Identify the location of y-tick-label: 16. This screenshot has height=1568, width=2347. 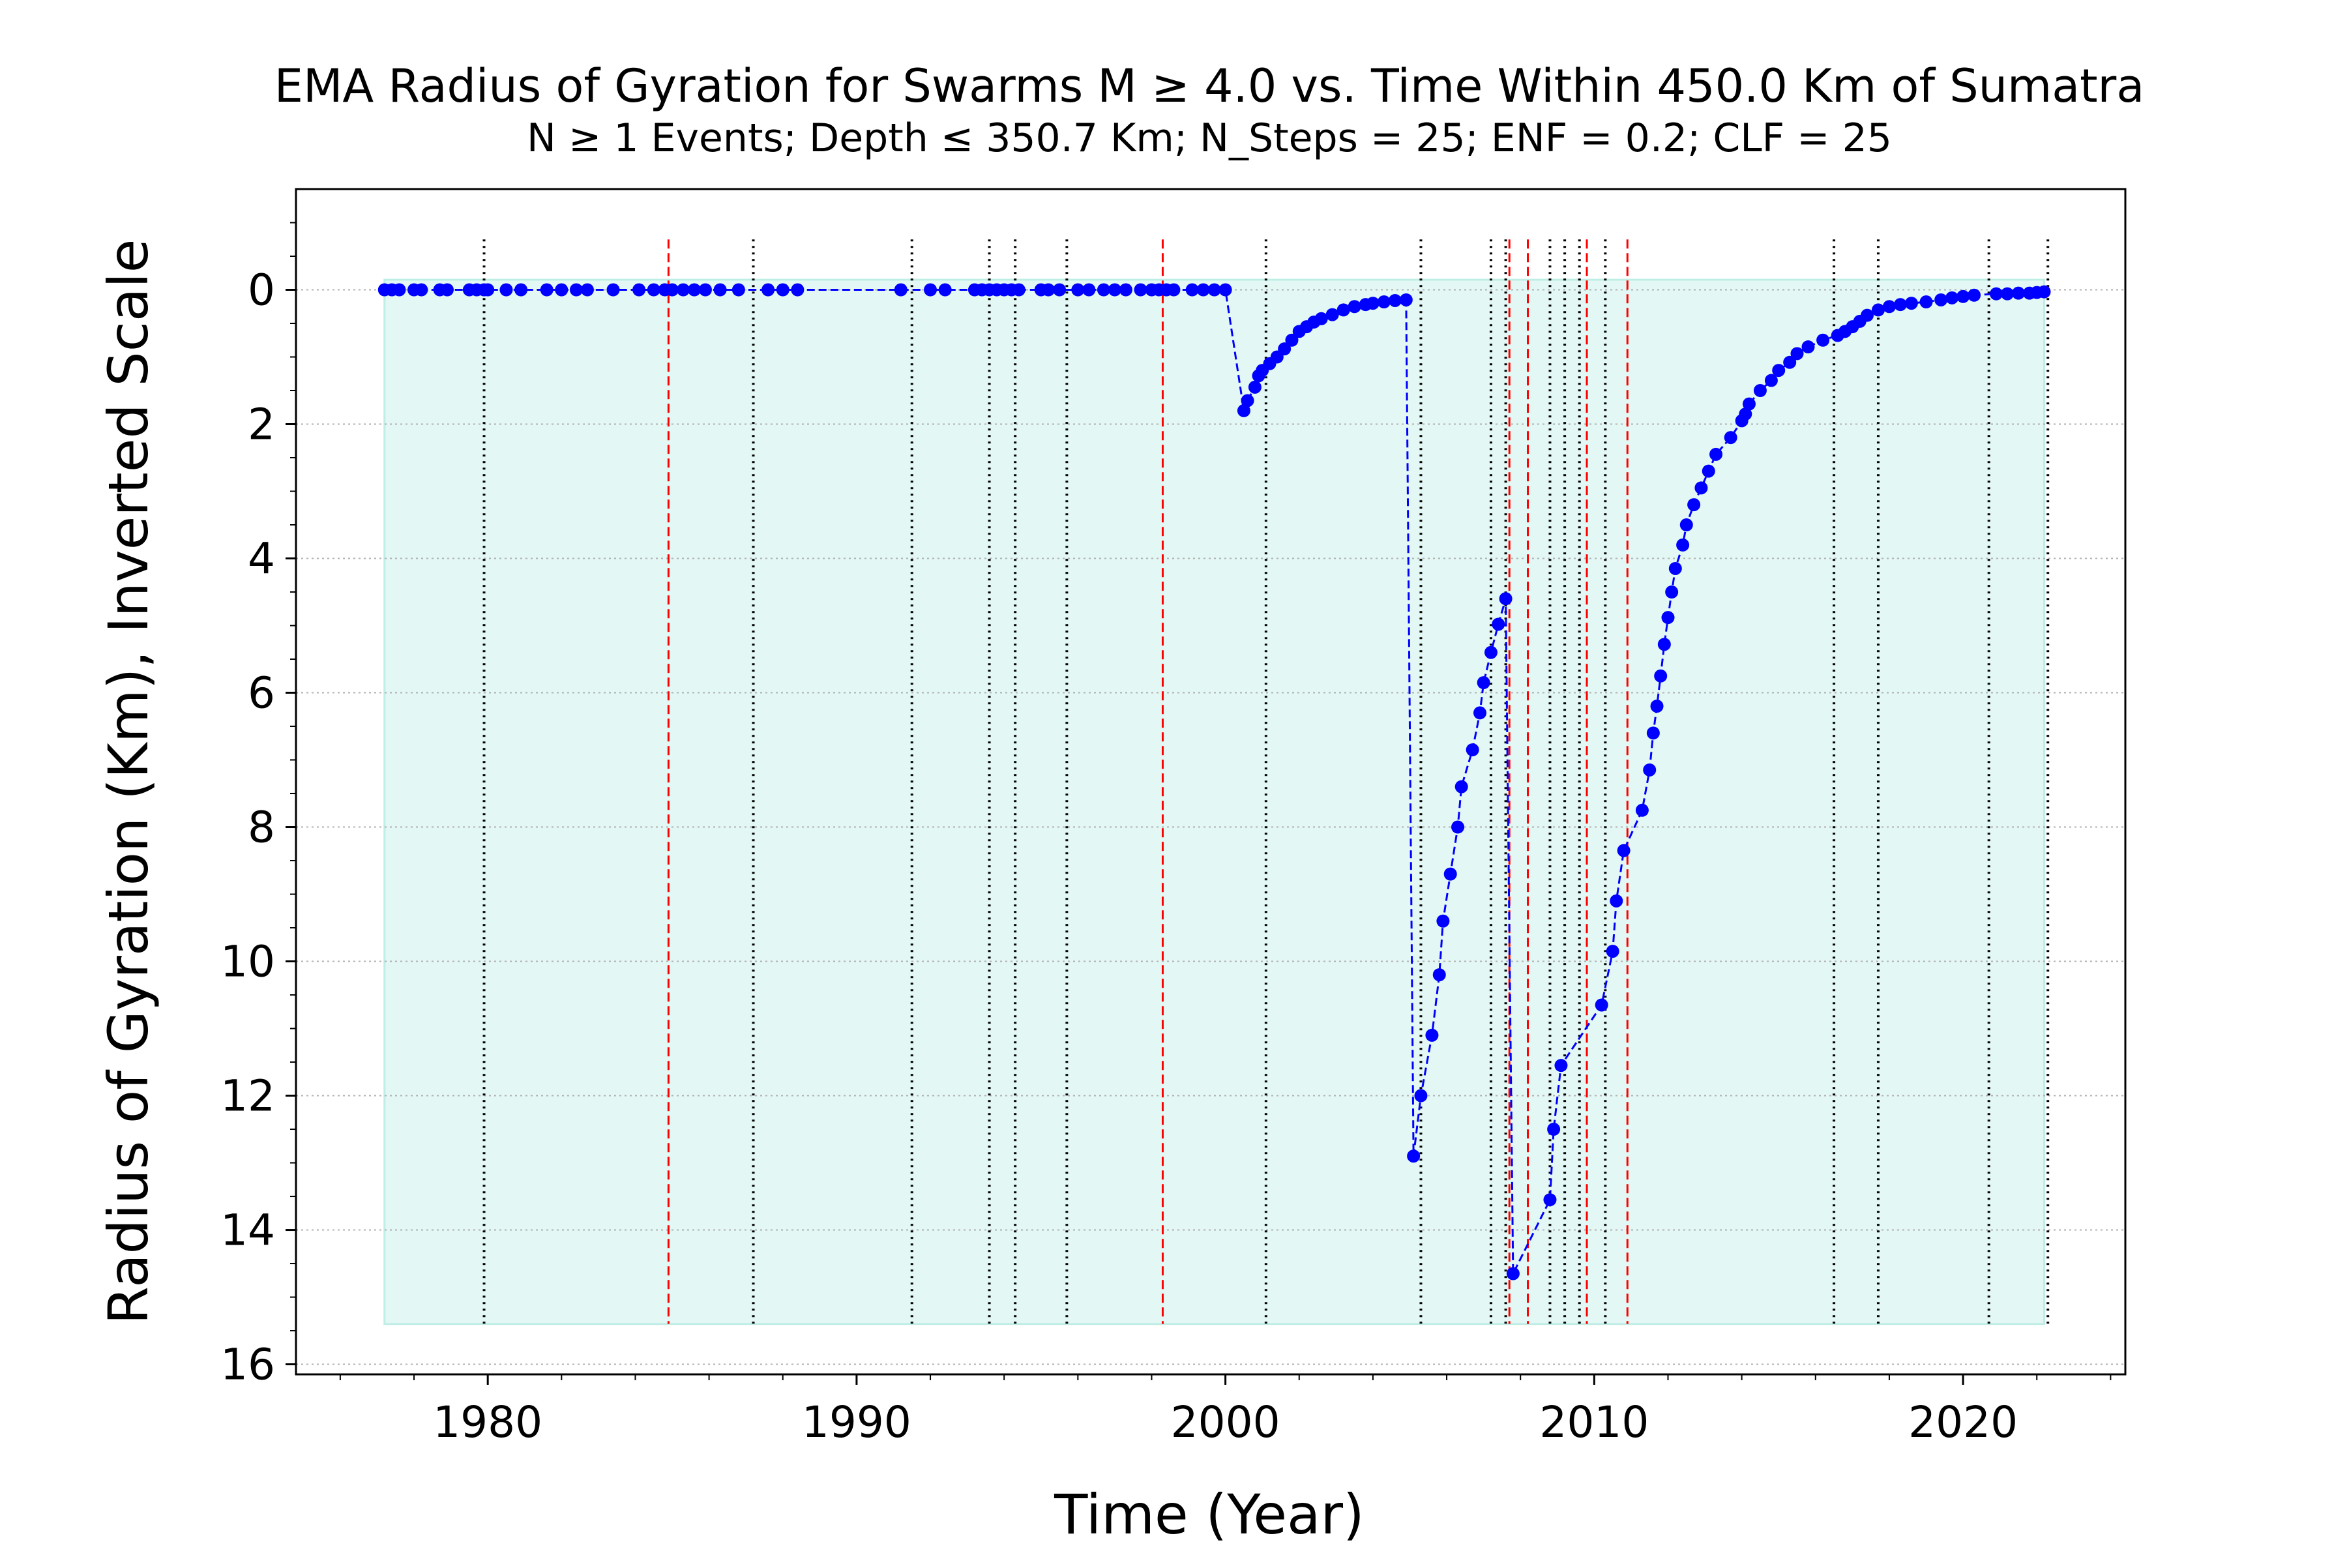
(247, 1365).